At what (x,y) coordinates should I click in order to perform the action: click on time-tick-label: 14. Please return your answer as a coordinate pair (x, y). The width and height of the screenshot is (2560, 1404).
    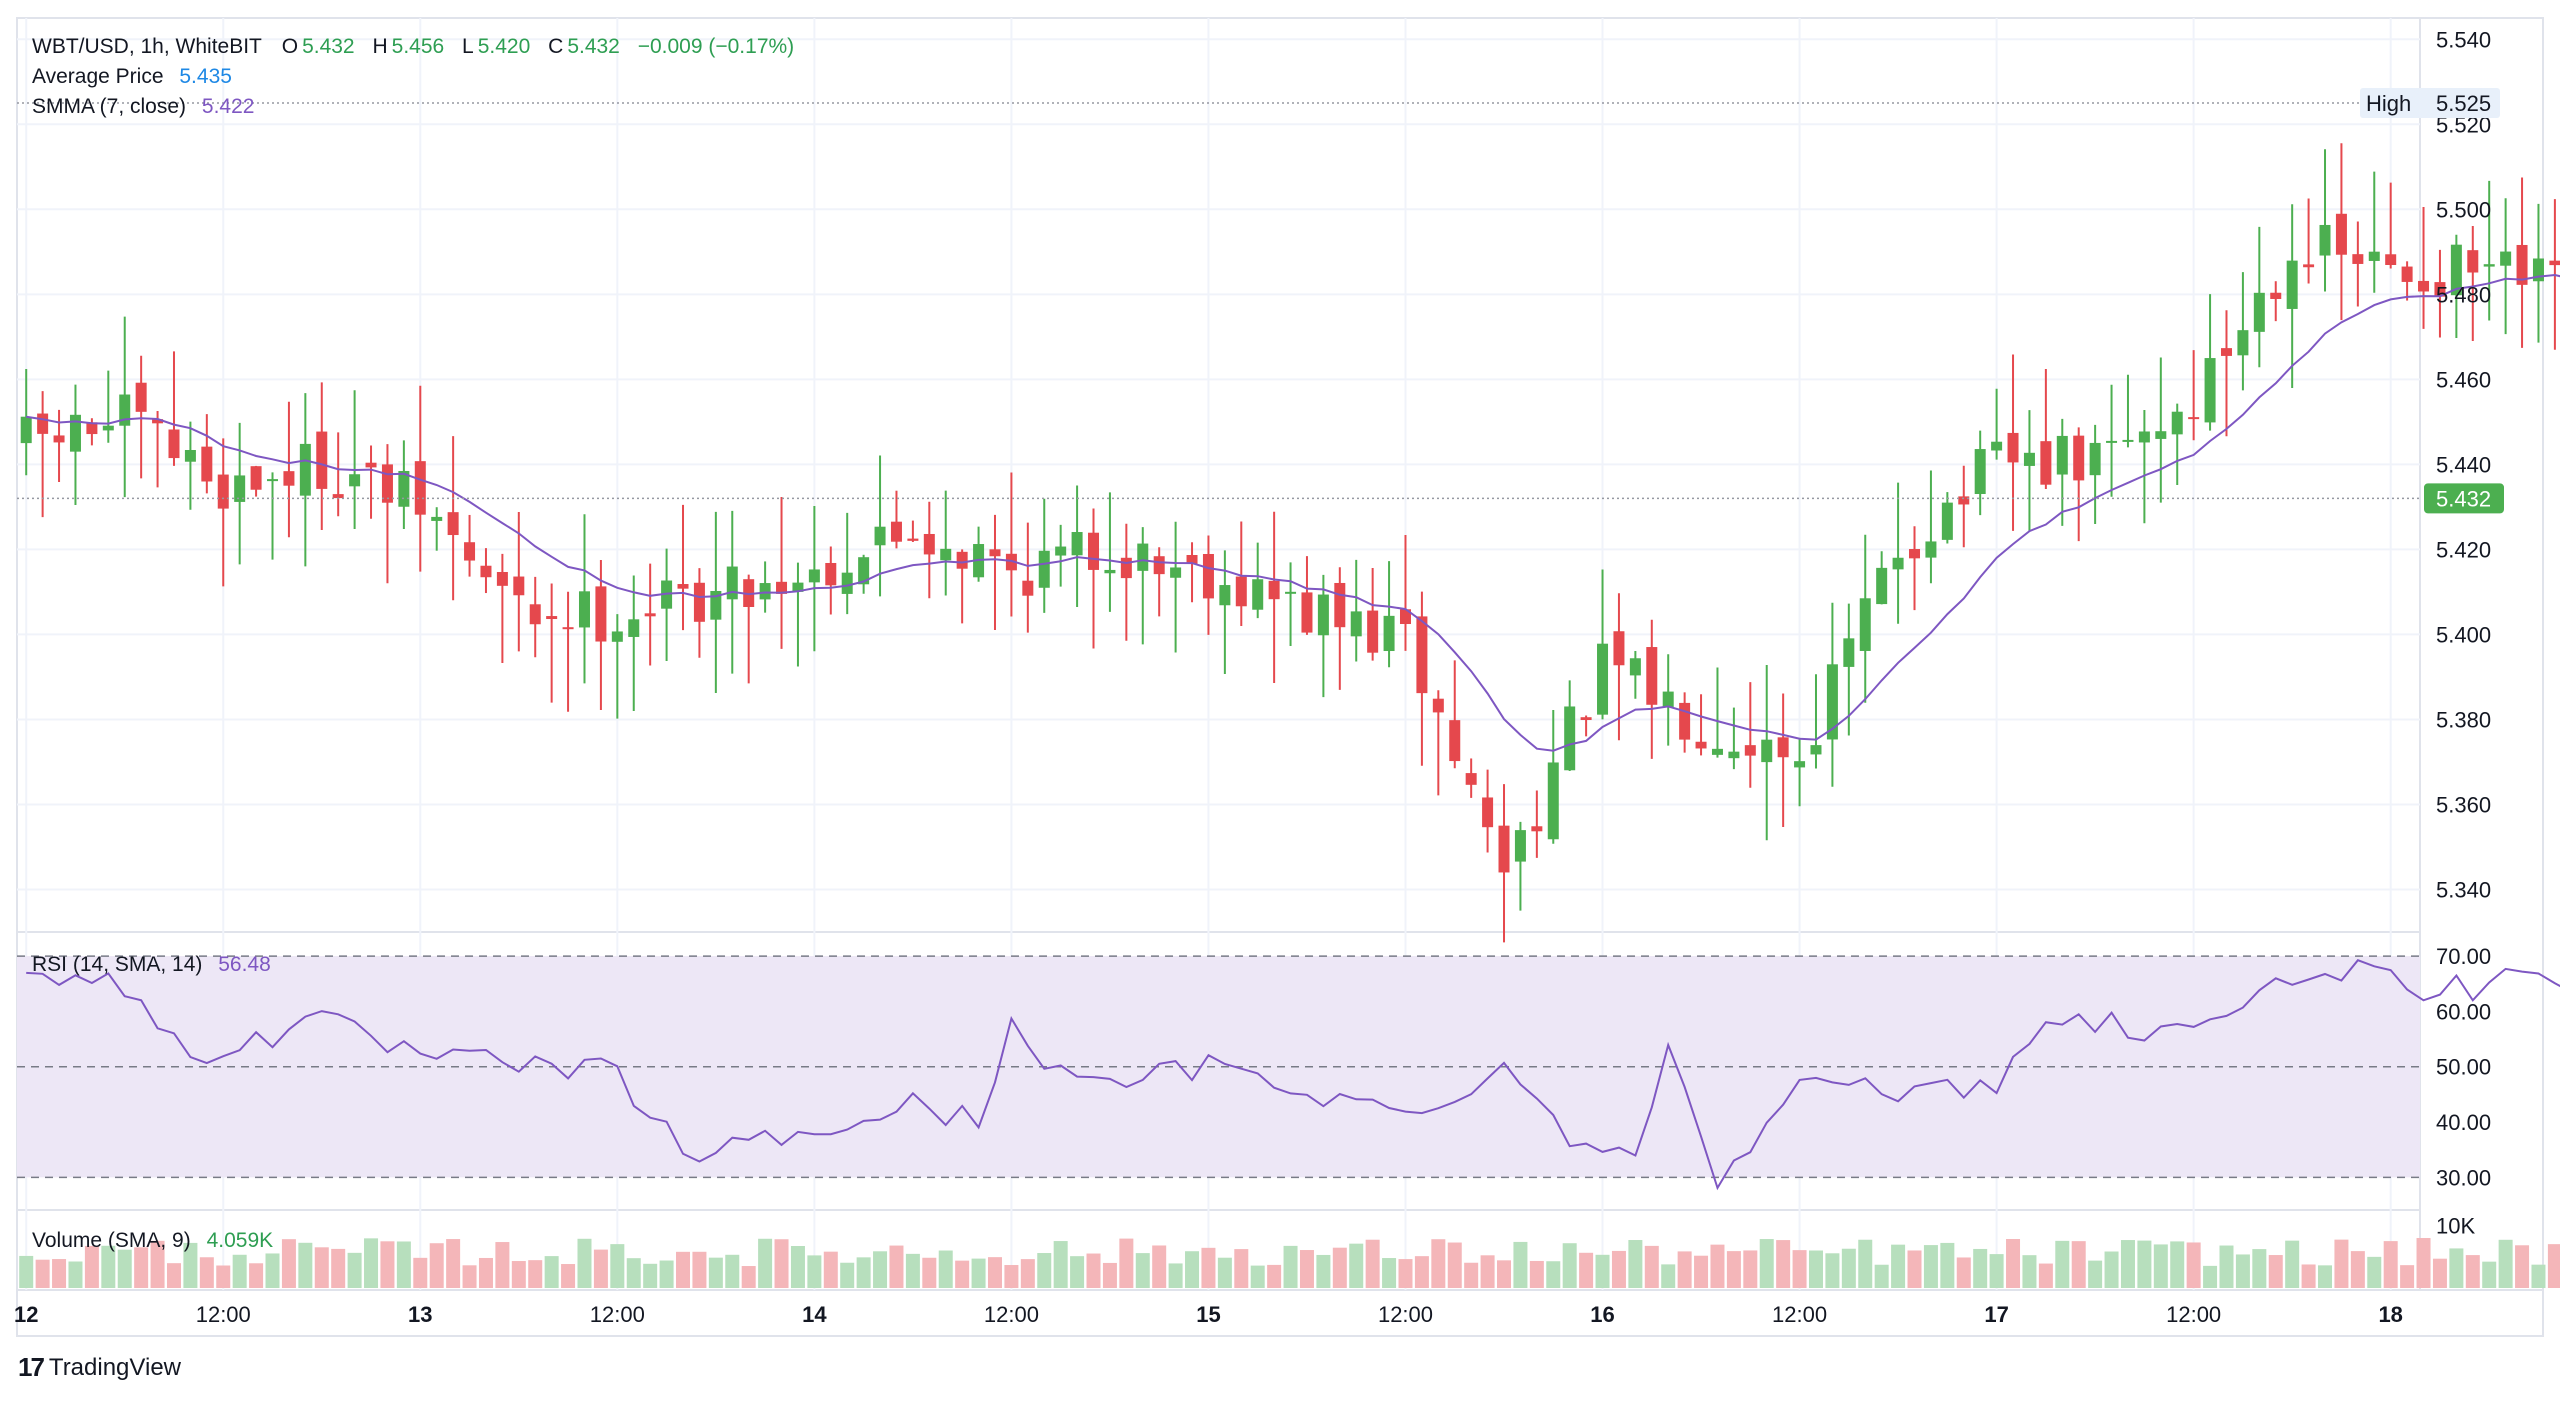
    Looking at the image, I should click on (814, 1314).